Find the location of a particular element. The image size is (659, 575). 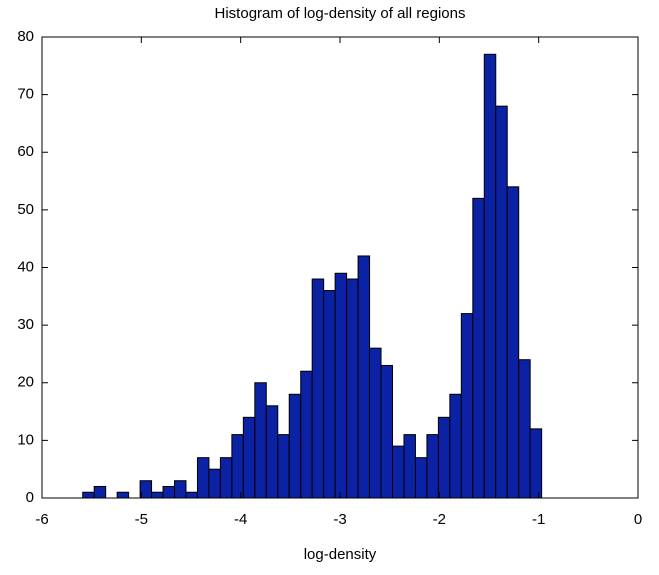

x-tick-label: 0 is located at coordinates (638, 519).